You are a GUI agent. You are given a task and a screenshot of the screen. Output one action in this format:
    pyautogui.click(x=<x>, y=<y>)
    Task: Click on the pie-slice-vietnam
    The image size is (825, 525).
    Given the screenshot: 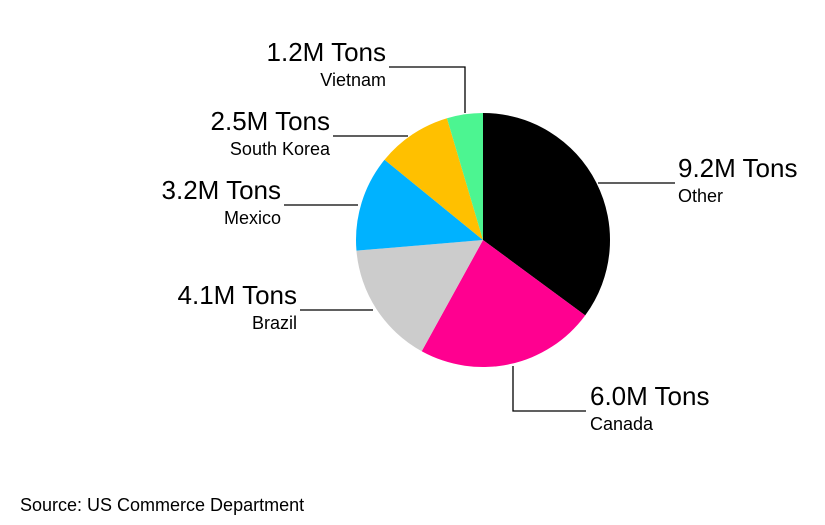 What is the action you would take?
    pyautogui.click(x=464, y=176)
    